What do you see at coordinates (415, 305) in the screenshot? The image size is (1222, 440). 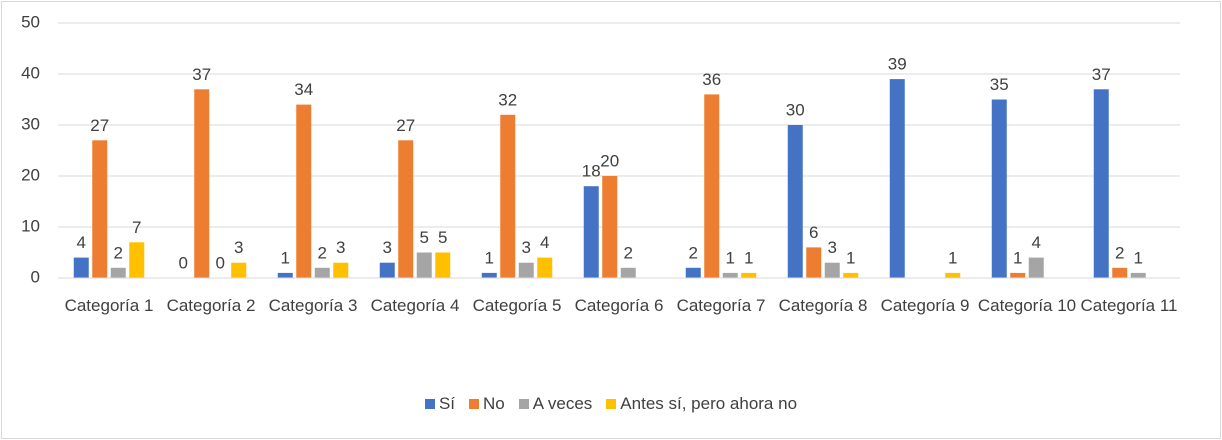 I see `x-tick-label: Categoría 4` at bounding box center [415, 305].